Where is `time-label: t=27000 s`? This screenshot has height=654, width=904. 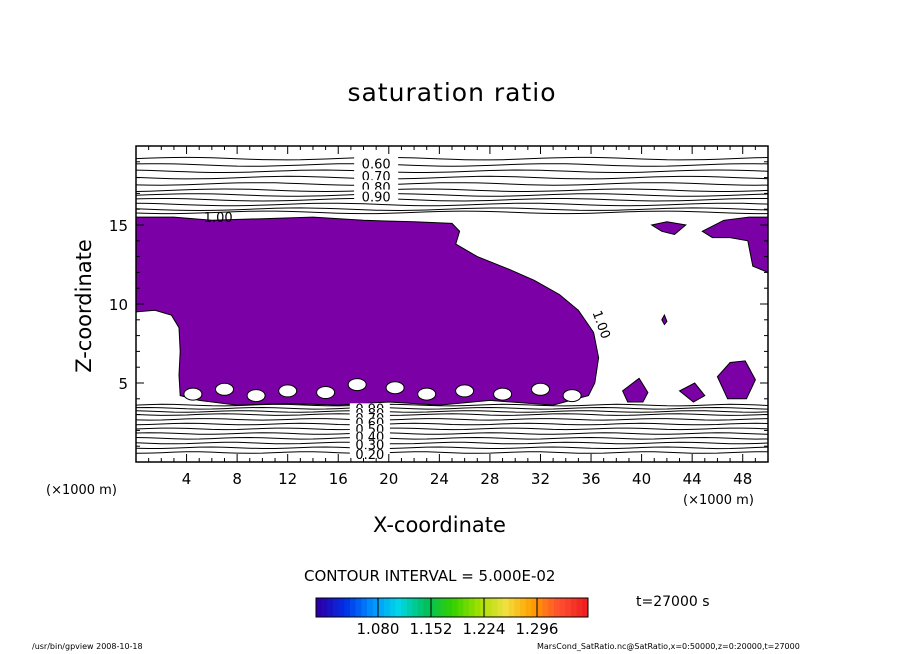 time-label: t=27000 s is located at coordinates (673, 602).